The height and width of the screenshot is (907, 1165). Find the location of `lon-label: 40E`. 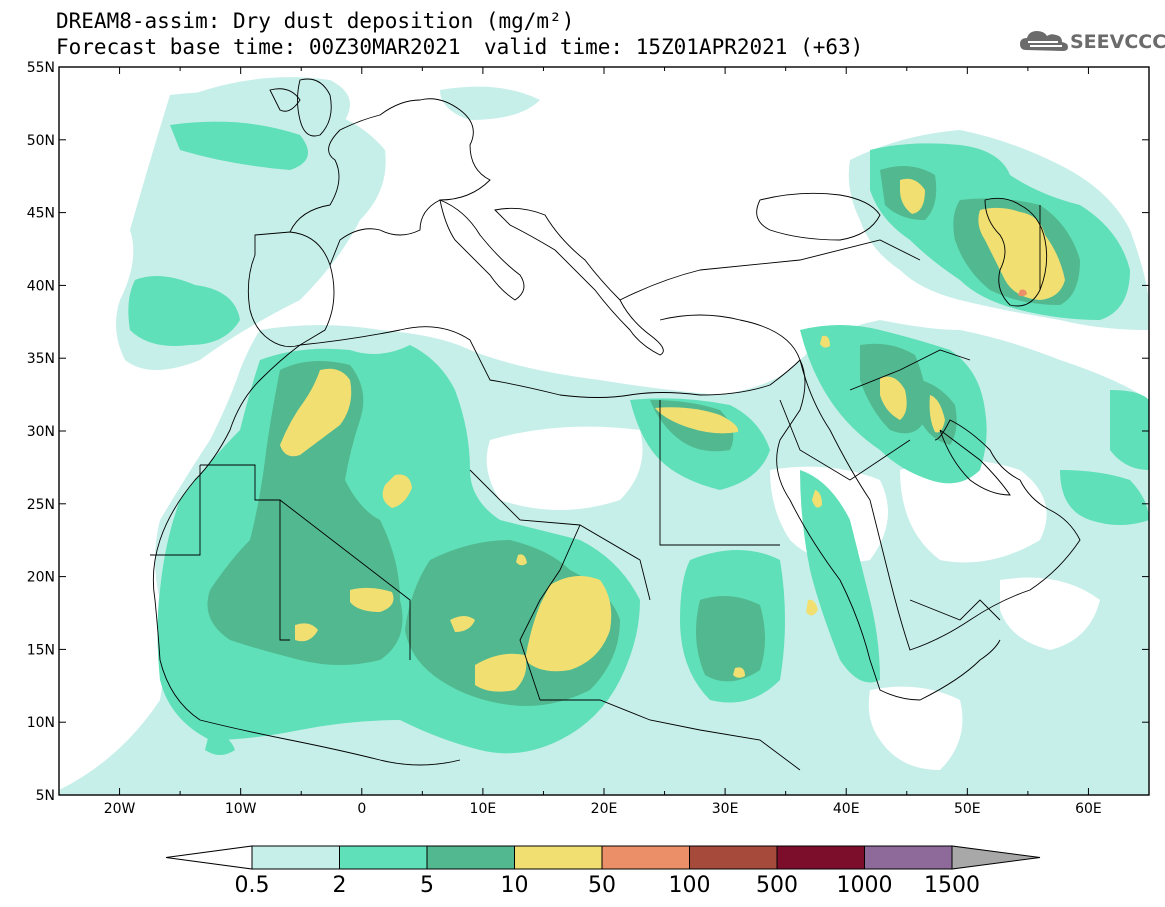

lon-label: 40E is located at coordinates (846, 809).